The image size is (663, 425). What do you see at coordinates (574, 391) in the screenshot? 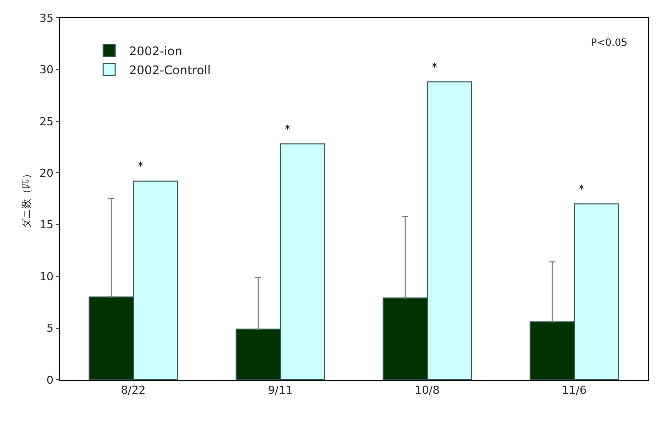
I see `x-tick-label: 11/6` at bounding box center [574, 391].